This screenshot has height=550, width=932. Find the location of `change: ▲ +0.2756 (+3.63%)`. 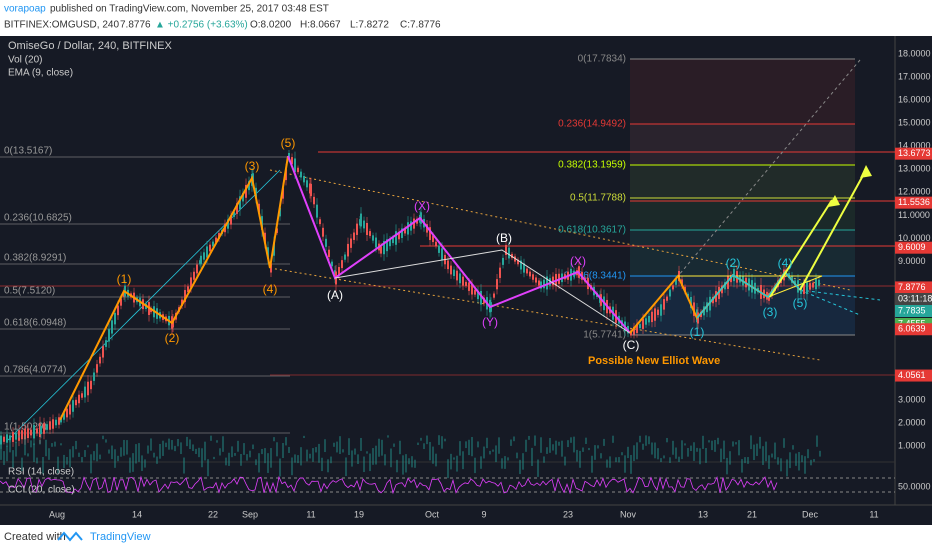

change: ▲ +0.2756 (+3.63%) is located at coordinates (201, 25).